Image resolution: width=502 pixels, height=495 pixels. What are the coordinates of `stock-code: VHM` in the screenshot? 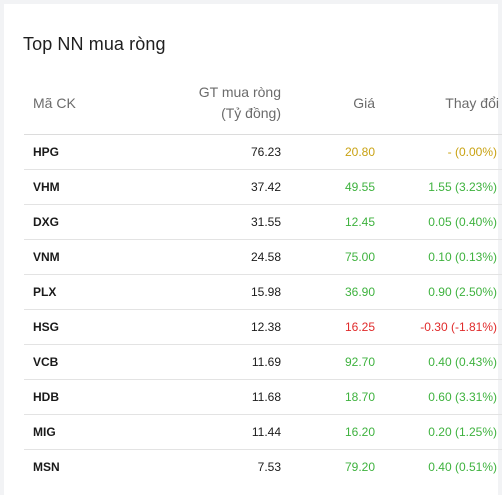 It's located at (88, 187).